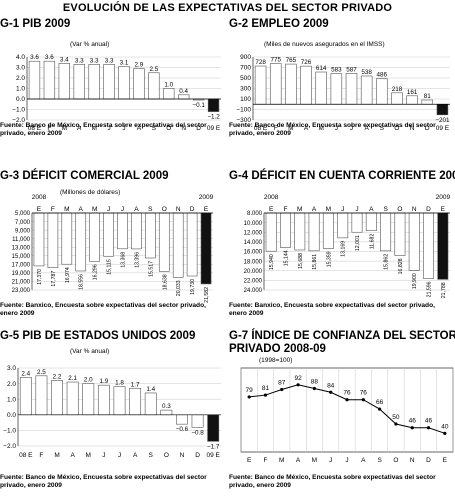  Describe the element at coordinates (57, 376) in the screenshot. I see `data-label: 2.2` at that location.